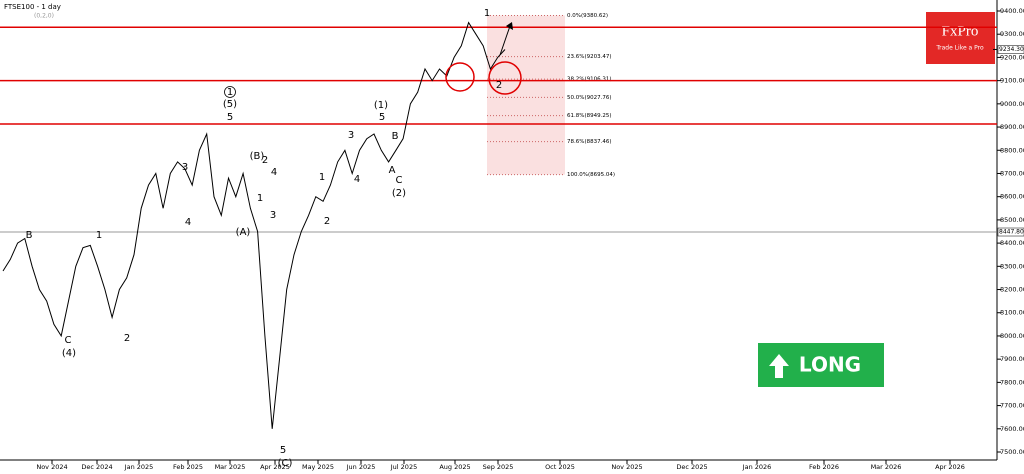 The height and width of the screenshot is (474, 1024). Describe the element at coordinates (1012, 104) in the screenshot. I see `y-tick-label: 9000.00` at that location.